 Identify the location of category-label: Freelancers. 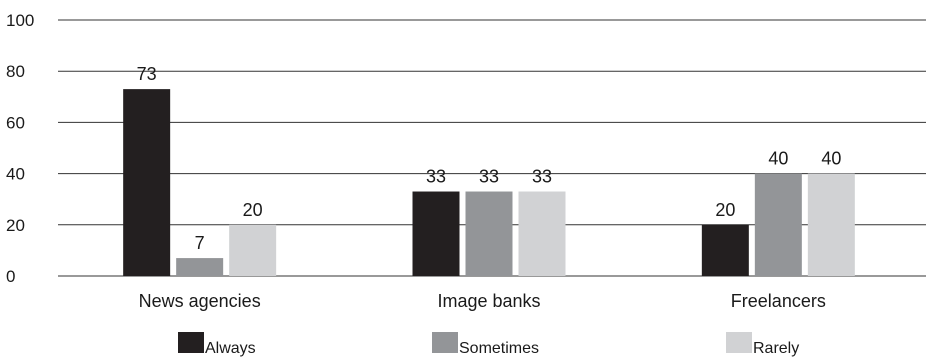
(778, 301).